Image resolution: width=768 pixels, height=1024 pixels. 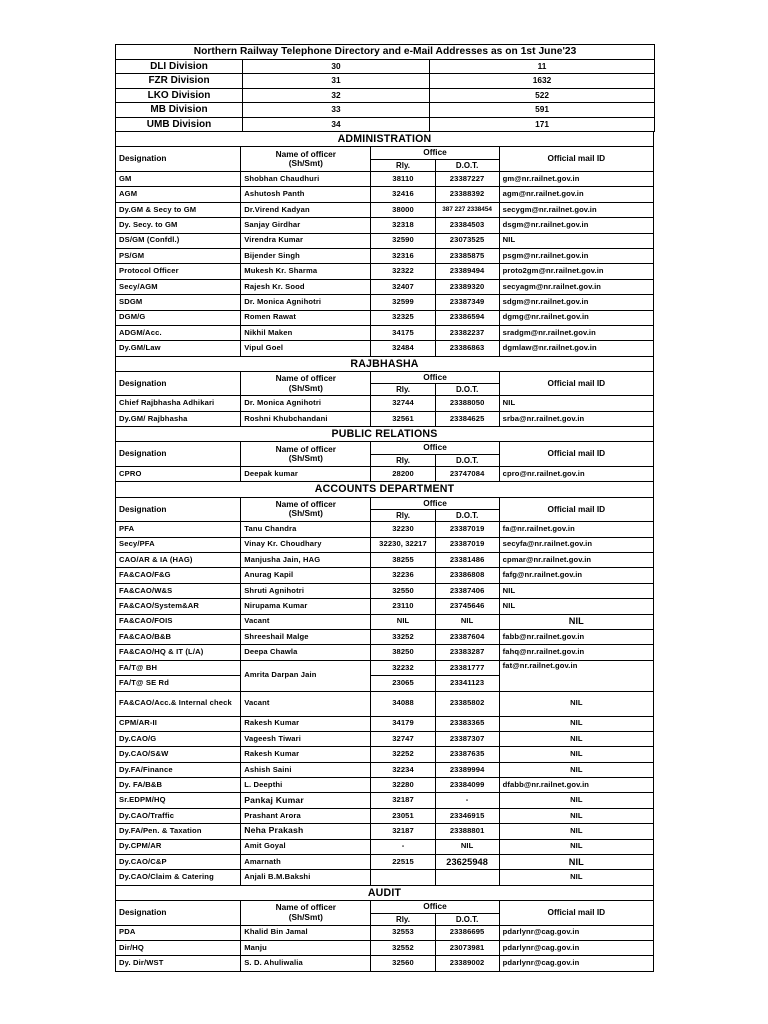 What do you see at coordinates (467, 932) in the screenshot?
I see `cell-dot-number: 23386695` at bounding box center [467, 932].